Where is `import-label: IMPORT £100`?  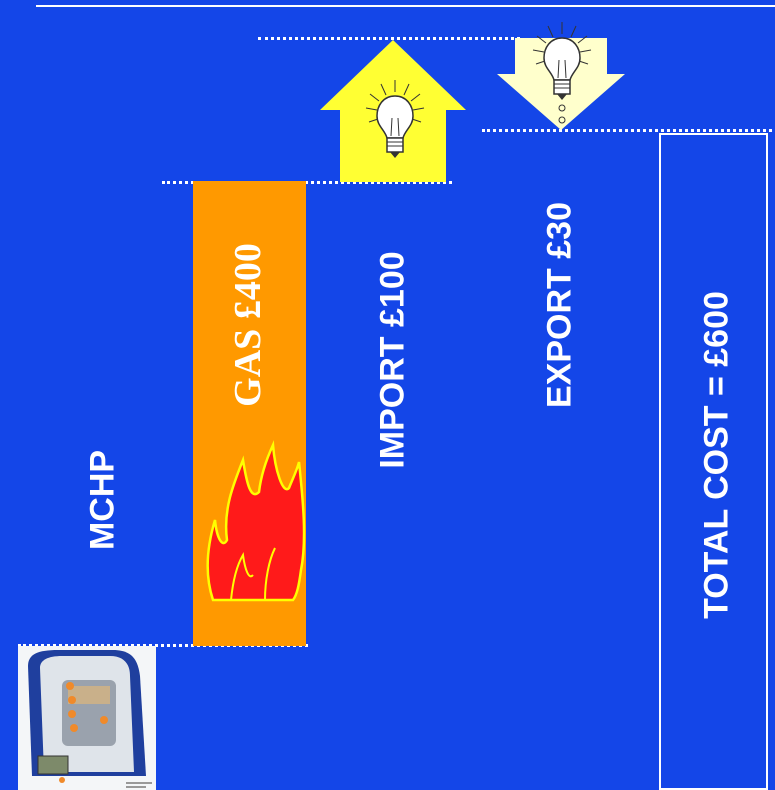 import-label: IMPORT £100 is located at coordinates (392, 360).